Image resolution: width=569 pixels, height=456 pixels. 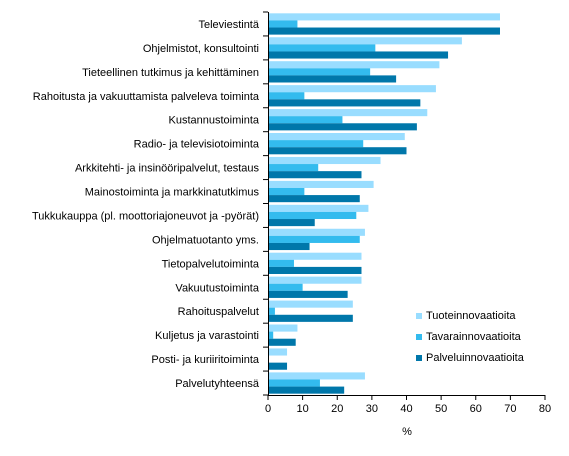 I want to click on category-label: Mainostoiminta ja markkinatutkimus, so click(x=172, y=193).